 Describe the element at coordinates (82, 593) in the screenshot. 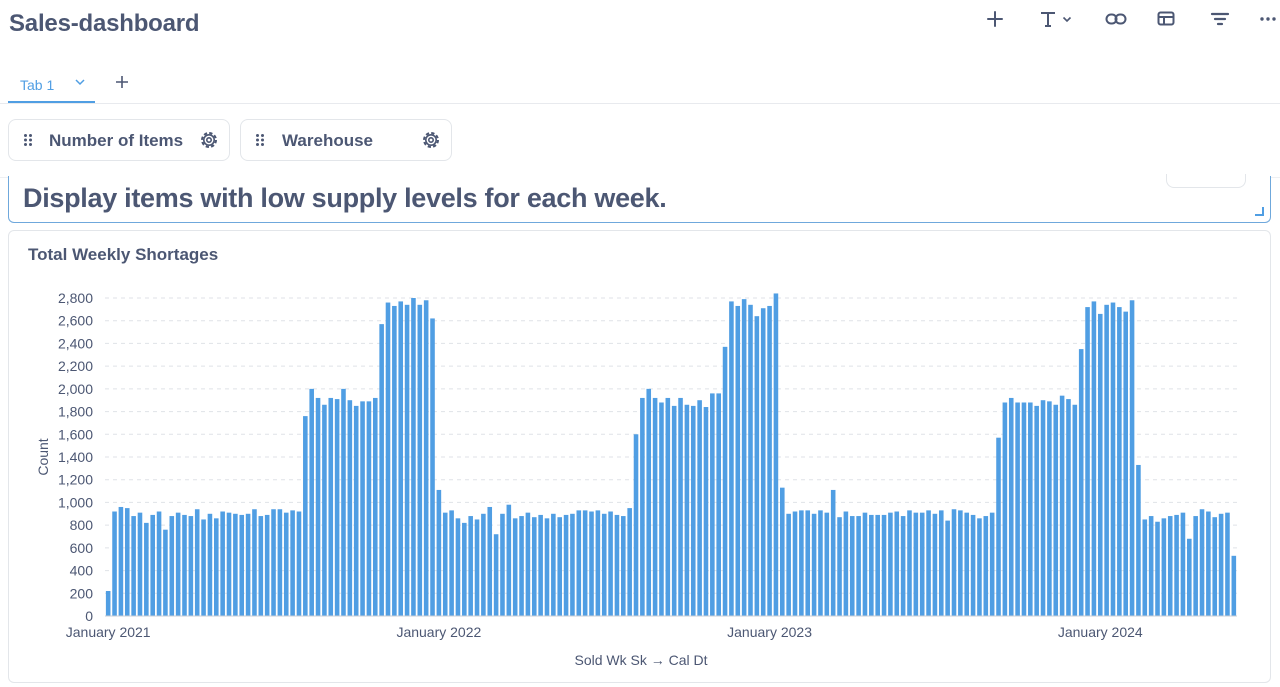

I see `y-tick-label: 200` at that location.